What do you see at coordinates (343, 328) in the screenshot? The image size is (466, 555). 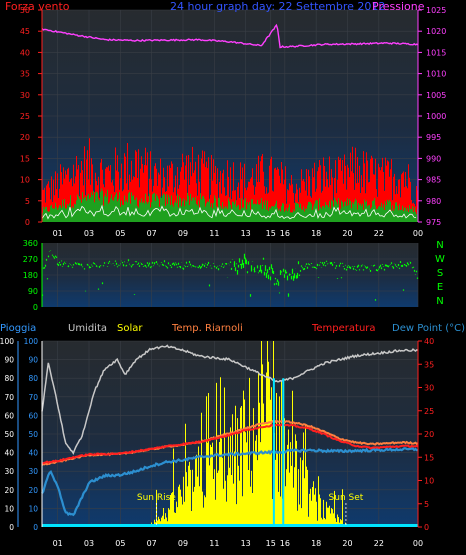 I see `panel3-legend-item: Temperatura` at bounding box center [343, 328].